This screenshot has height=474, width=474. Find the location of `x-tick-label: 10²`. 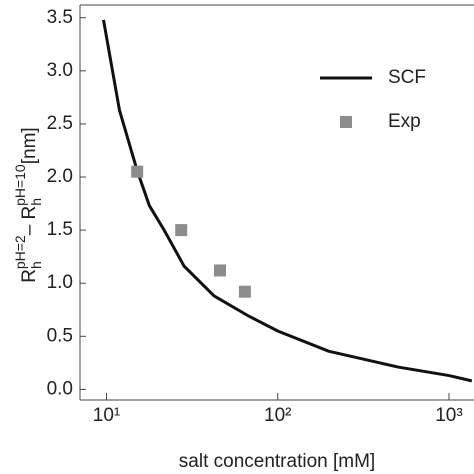

x-tick-label: 10² is located at coordinates (277, 415).